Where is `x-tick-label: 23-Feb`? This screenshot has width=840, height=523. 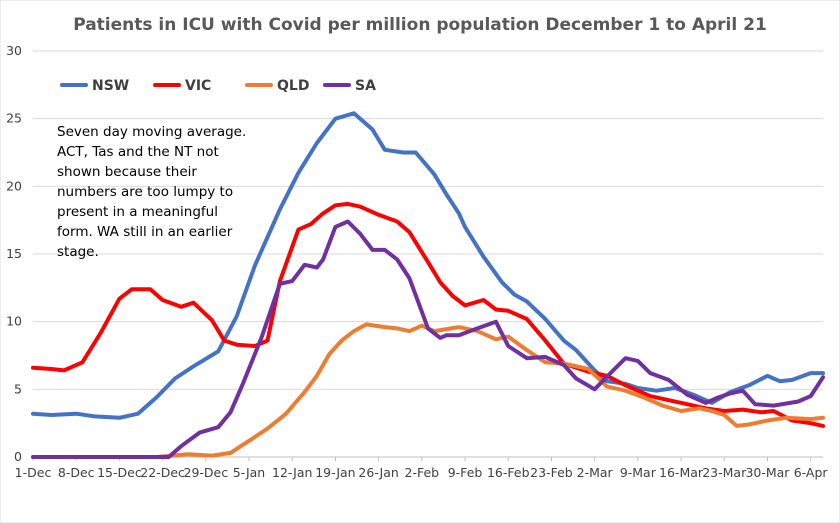
x-tick-label: 23-Feb is located at coordinates (551, 472).